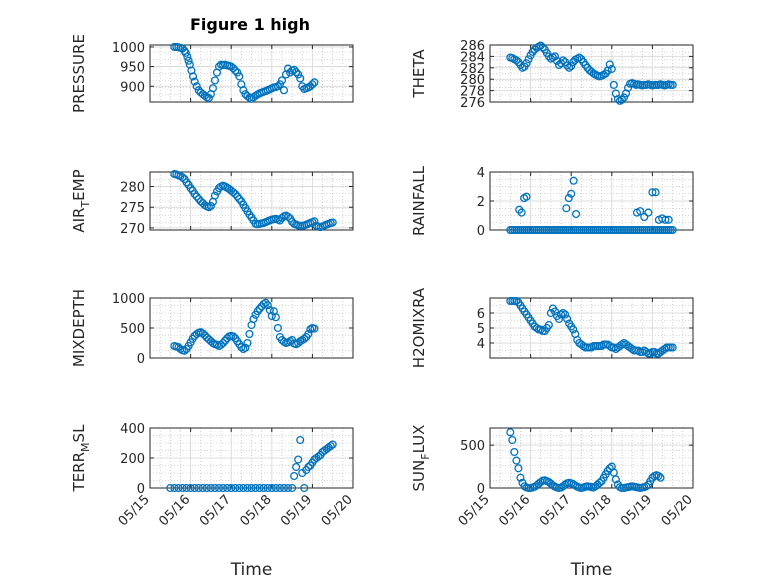 The width and height of the screenshot is (778, 583). I want to click on y-tick-label: 500, so click(472, 446).